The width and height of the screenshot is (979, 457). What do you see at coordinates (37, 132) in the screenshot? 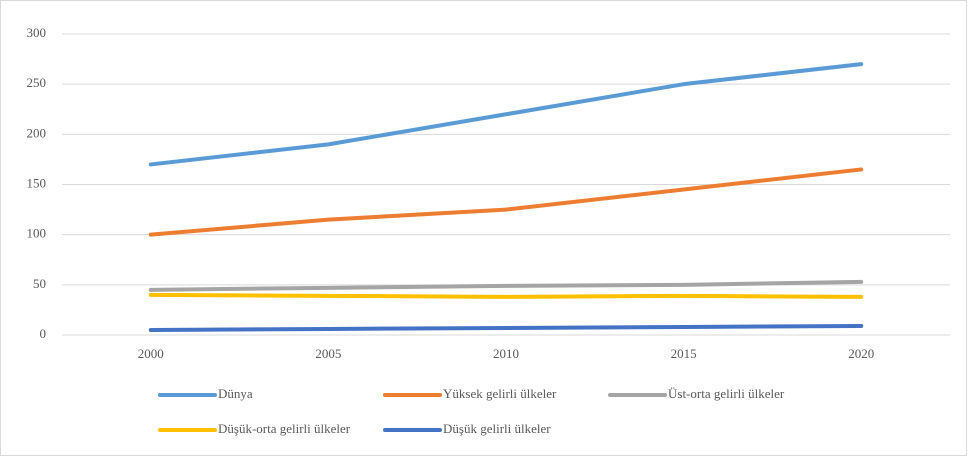
I see `y-tick-label: 200` at bounding box center [37, 132].